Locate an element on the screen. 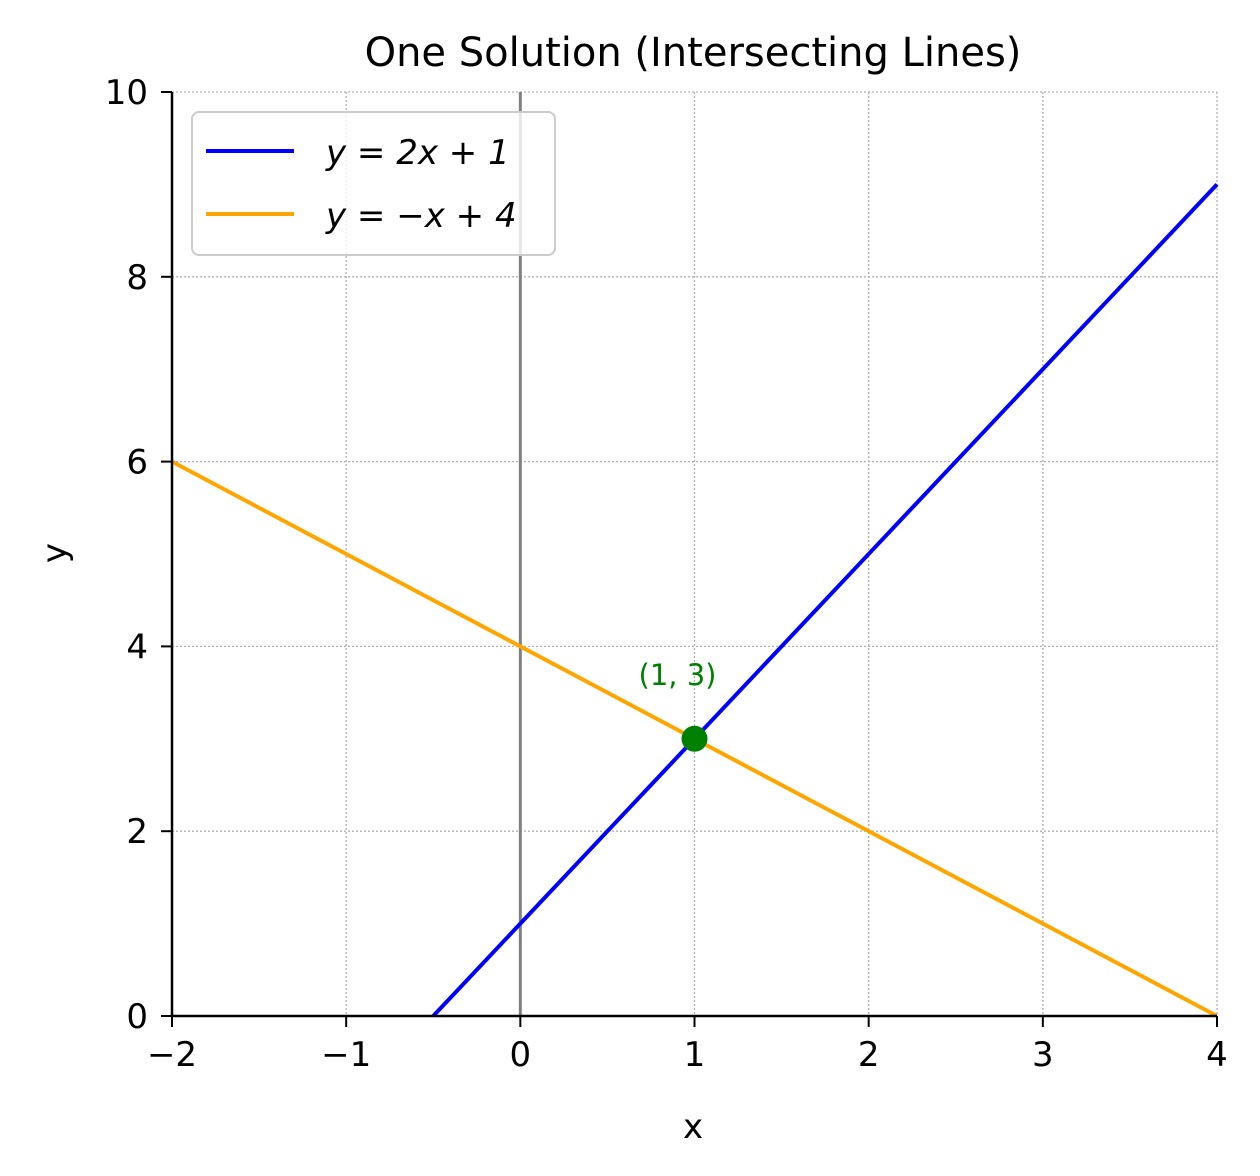 This screenshot has height=1176, width=1260. intersection-point is located at coordinates (694, 738).